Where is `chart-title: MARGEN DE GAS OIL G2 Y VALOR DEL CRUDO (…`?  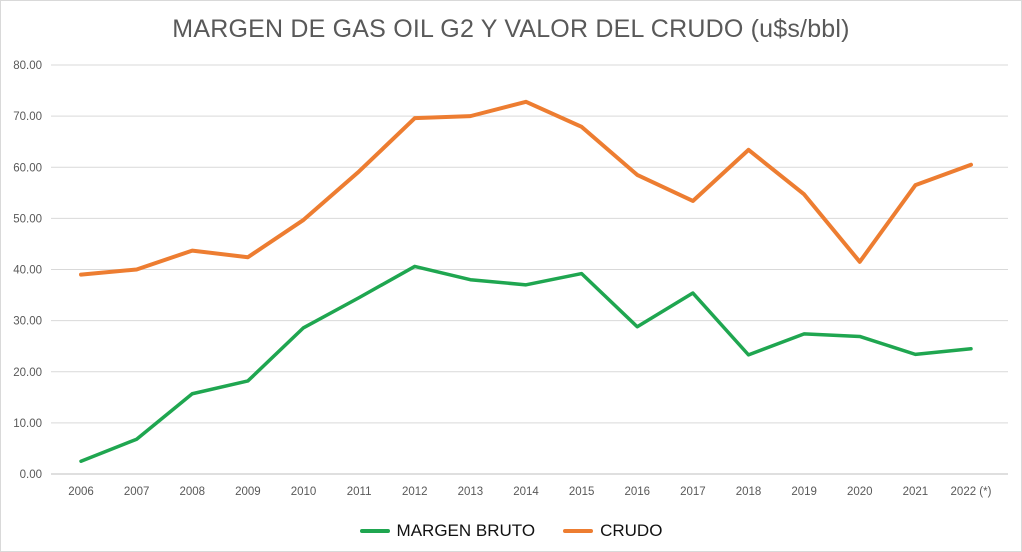 chart-title: MARGEN DE GAS OIL G2 Y VALOR DEL CRUDO (… is located at coordinates (511, 29).